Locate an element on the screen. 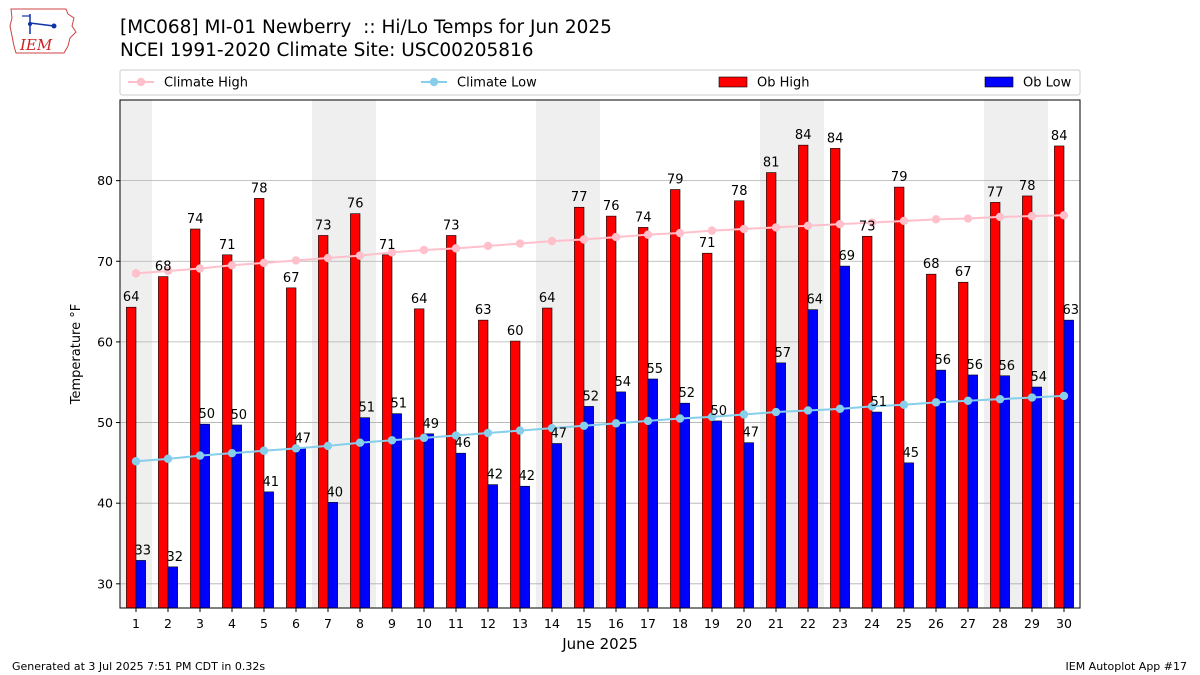 This screenshot has height=675, width=1200. x-axis-label: June 2025 is located at coordinates (599, 644).